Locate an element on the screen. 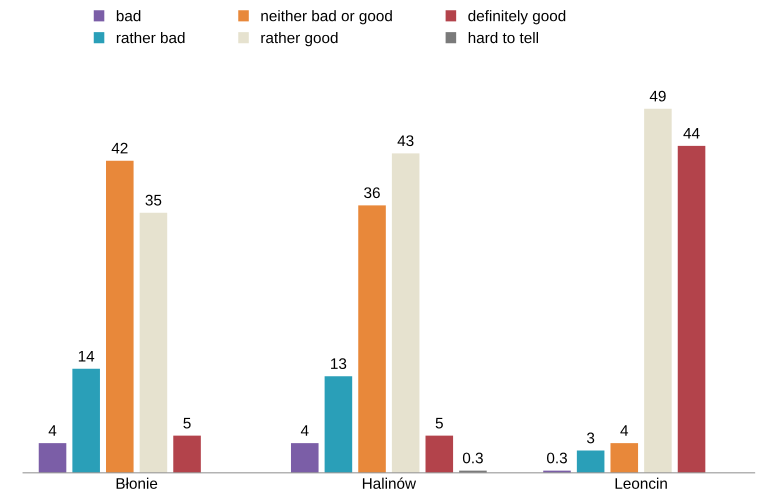 The height and width of the screenshot is (503, 770). data-label: 14 is located at coordinates (86, 356).